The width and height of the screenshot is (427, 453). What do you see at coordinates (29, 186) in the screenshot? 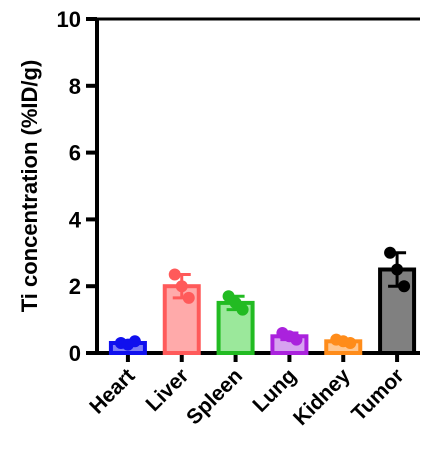
I see `y-axis-label: Ti concentration (%ID/g)` at bounding box center [29, 186].